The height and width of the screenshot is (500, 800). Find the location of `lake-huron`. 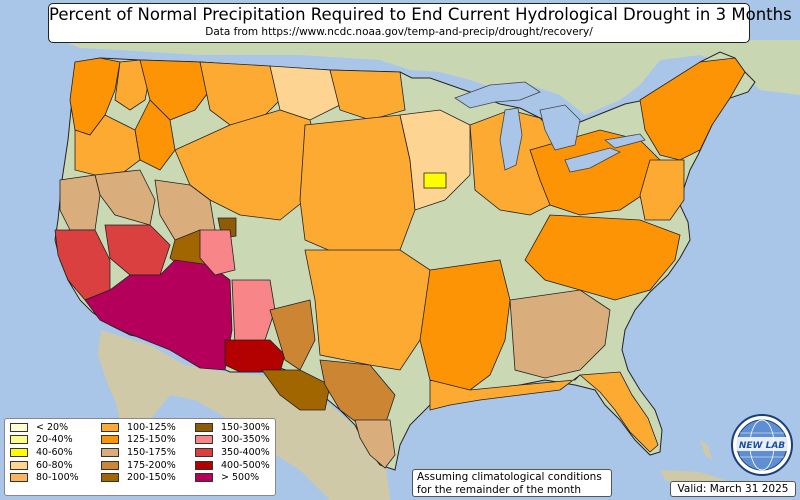

lake-huron is located at coordinates (560, 127).